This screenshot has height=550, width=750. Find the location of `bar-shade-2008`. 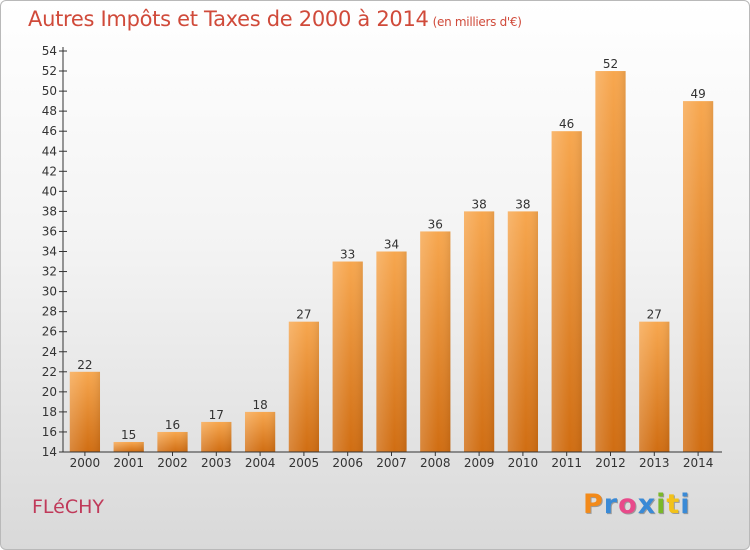

bar-shade-2008 is located at coordinates (435, 341).